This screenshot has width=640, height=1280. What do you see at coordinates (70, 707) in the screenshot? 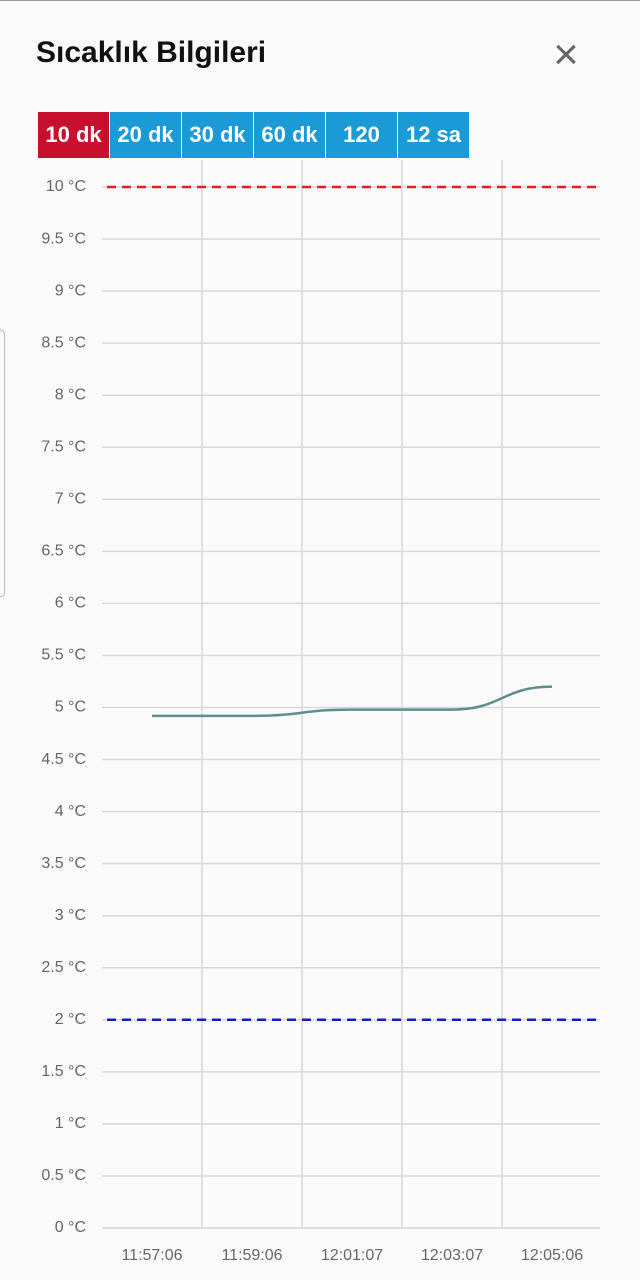
I see `y-tick-label: 5 °C` at bounding box center [70, 707].